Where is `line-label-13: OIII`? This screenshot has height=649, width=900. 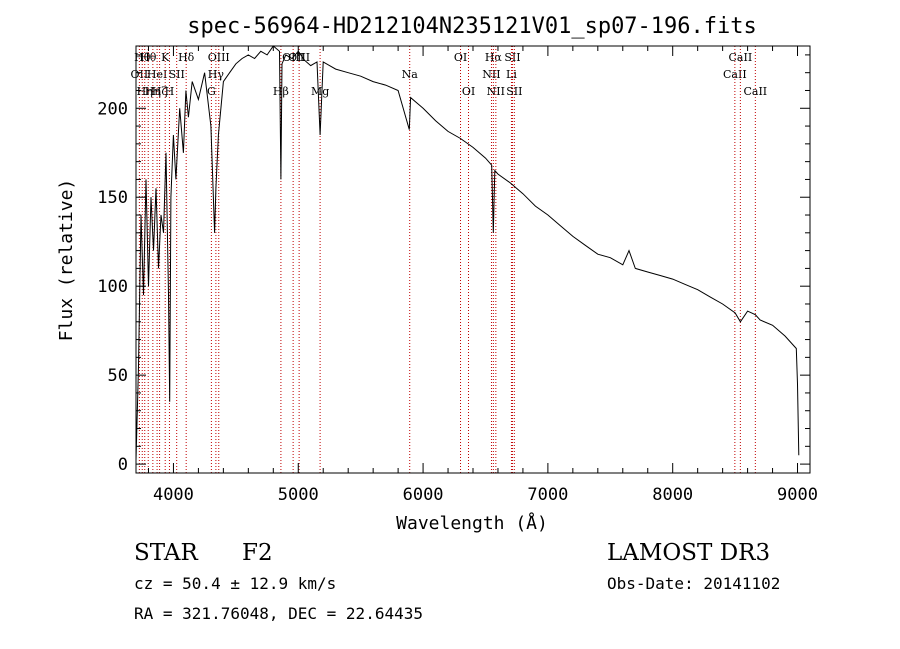
line-label-13: OIII is located at coordinates (219, 57).